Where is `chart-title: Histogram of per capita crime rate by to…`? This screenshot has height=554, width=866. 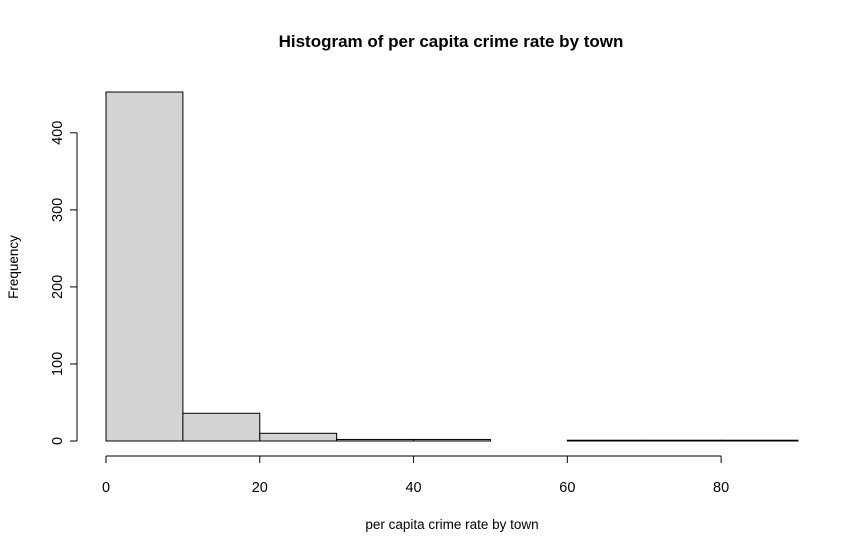
chart-title: Histogram of per capita crime rate by to… is located at coordinates (451, 41).